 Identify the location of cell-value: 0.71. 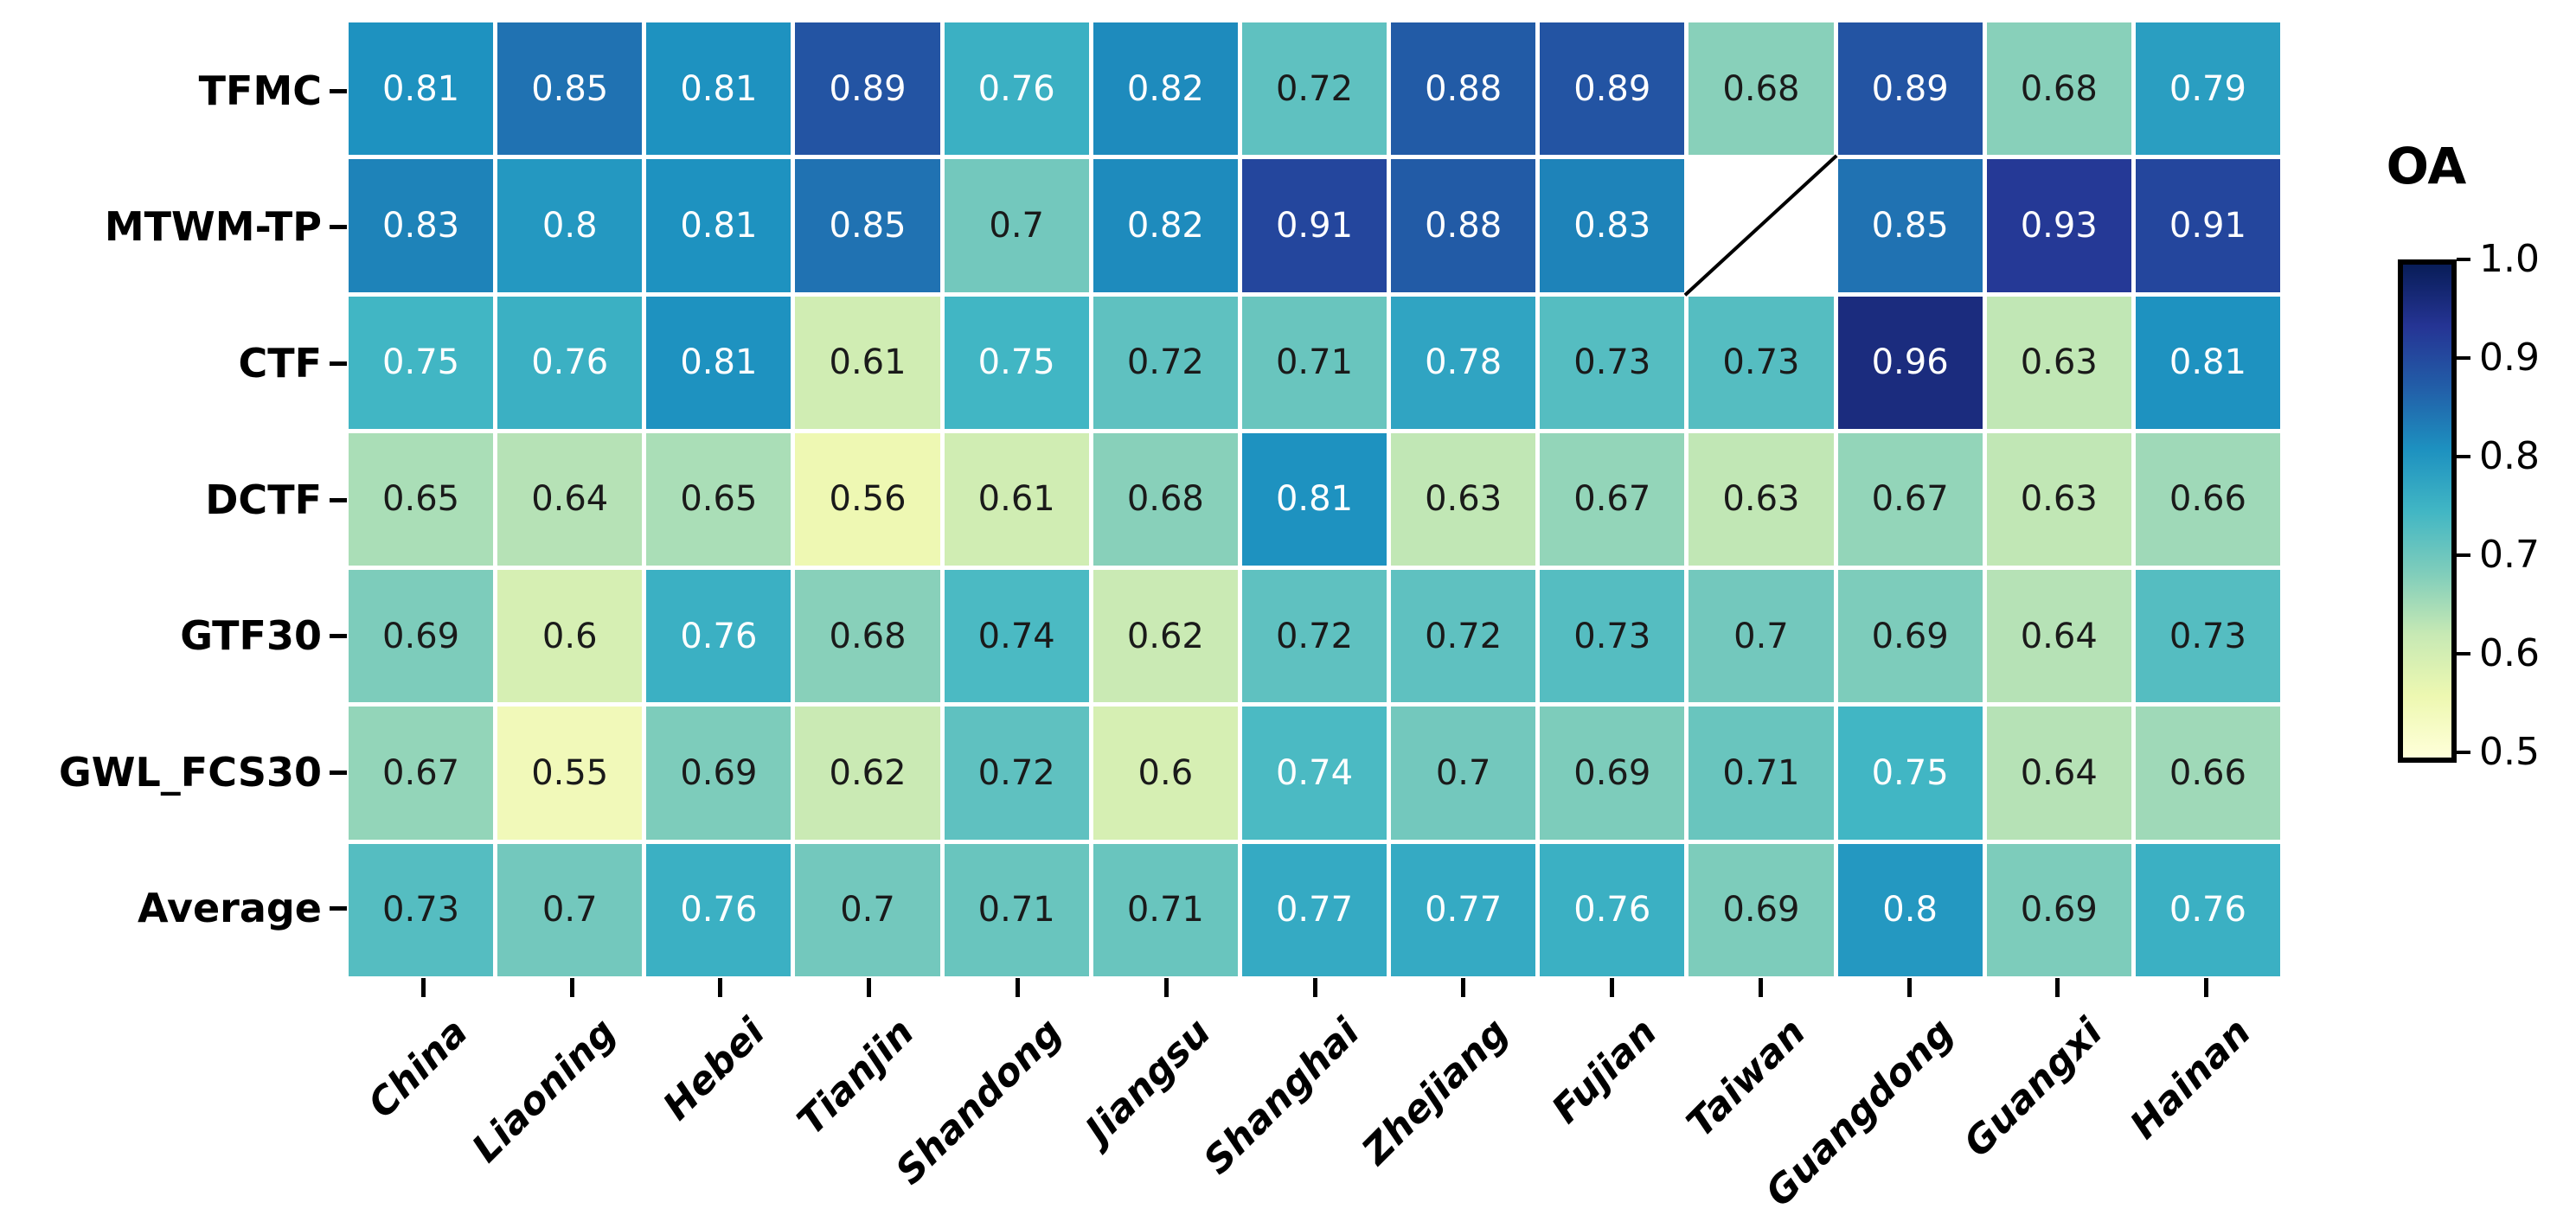
(1016, 910).